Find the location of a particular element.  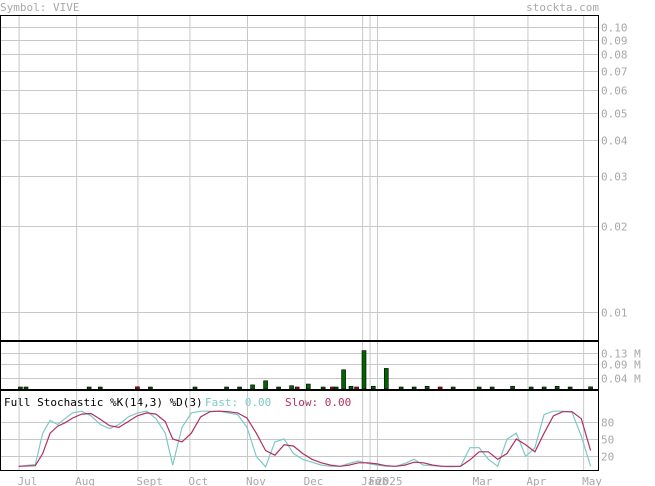

x-tick-label: Nov is located at coordinates (256, 480).